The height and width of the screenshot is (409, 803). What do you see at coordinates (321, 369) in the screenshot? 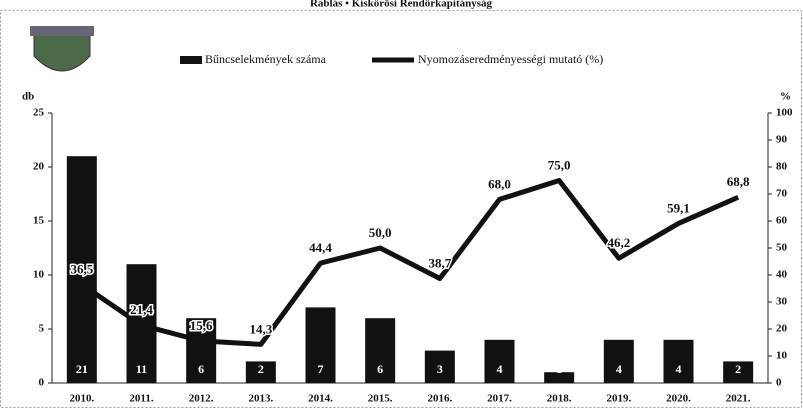
I see `bar-value-label: 7` at bounding box center [321, 369].